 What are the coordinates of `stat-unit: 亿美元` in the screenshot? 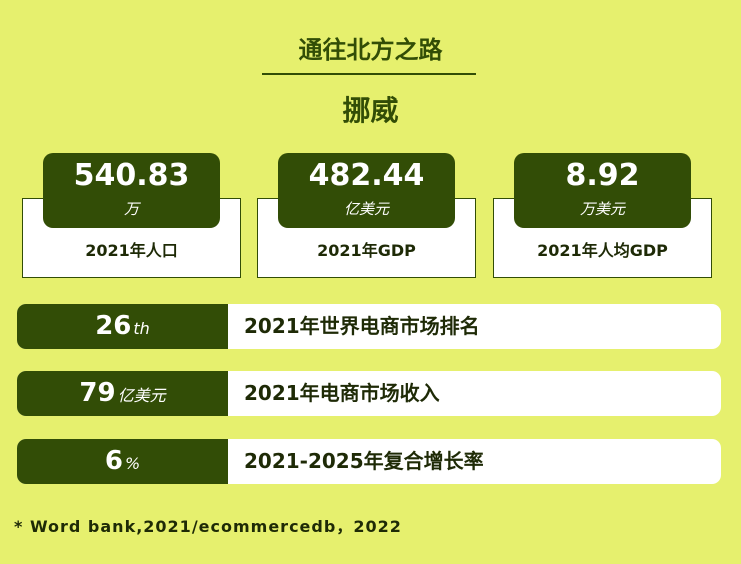 It's located at (366, 209).